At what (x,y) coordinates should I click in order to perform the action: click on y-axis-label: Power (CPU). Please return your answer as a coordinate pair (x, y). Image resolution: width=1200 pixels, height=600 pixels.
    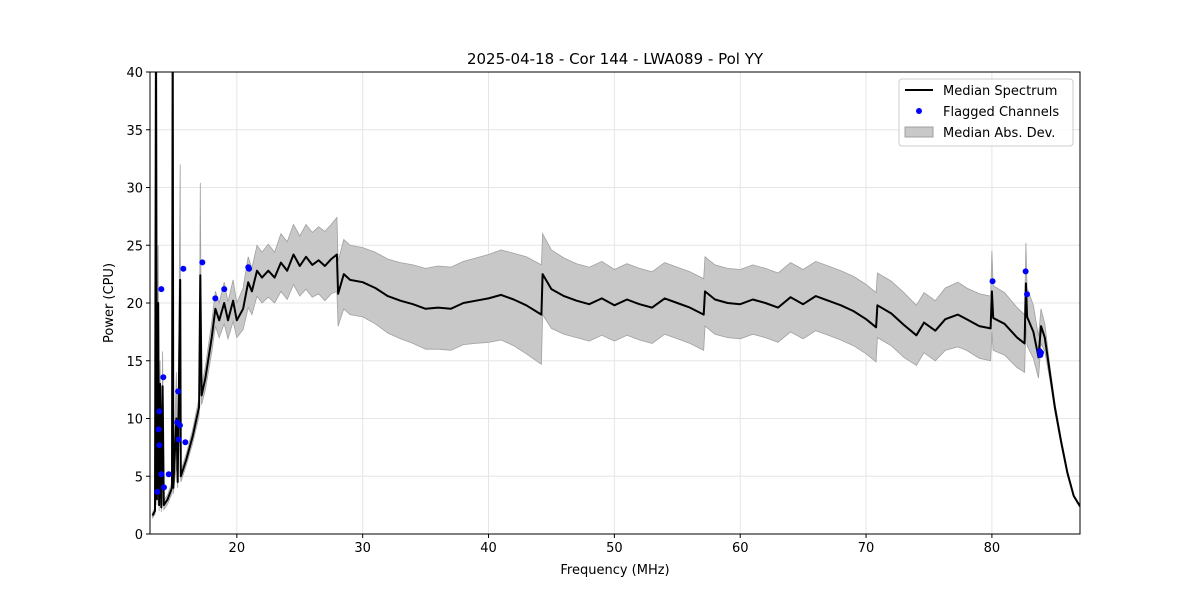
    Looking at the image, I should click on (109, 303).